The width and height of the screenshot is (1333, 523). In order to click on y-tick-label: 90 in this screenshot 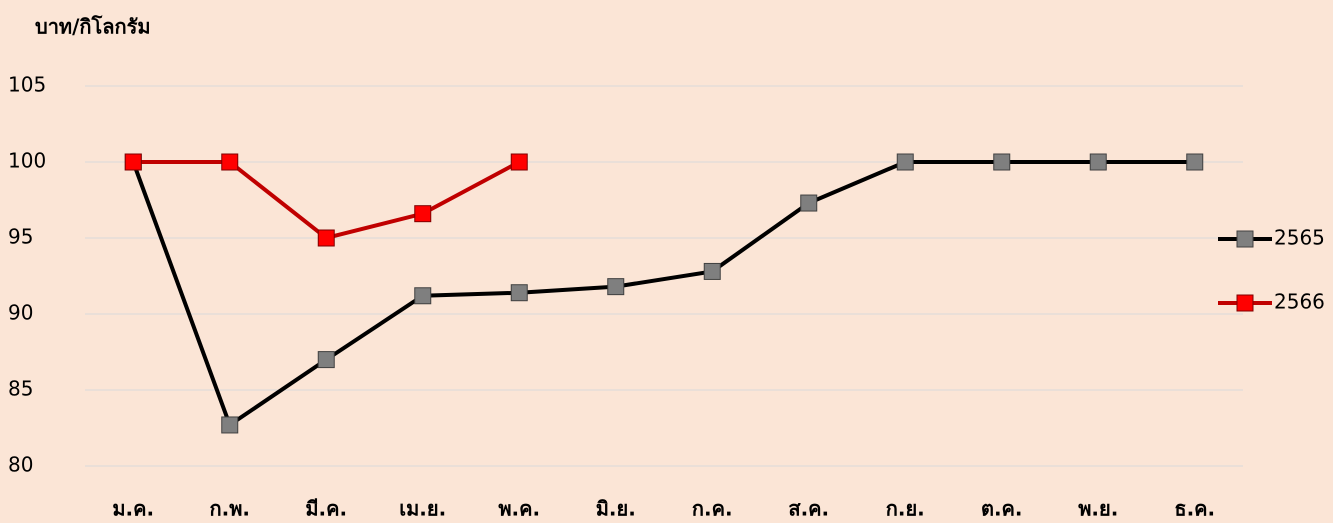, I will do `click(20, 313)`.